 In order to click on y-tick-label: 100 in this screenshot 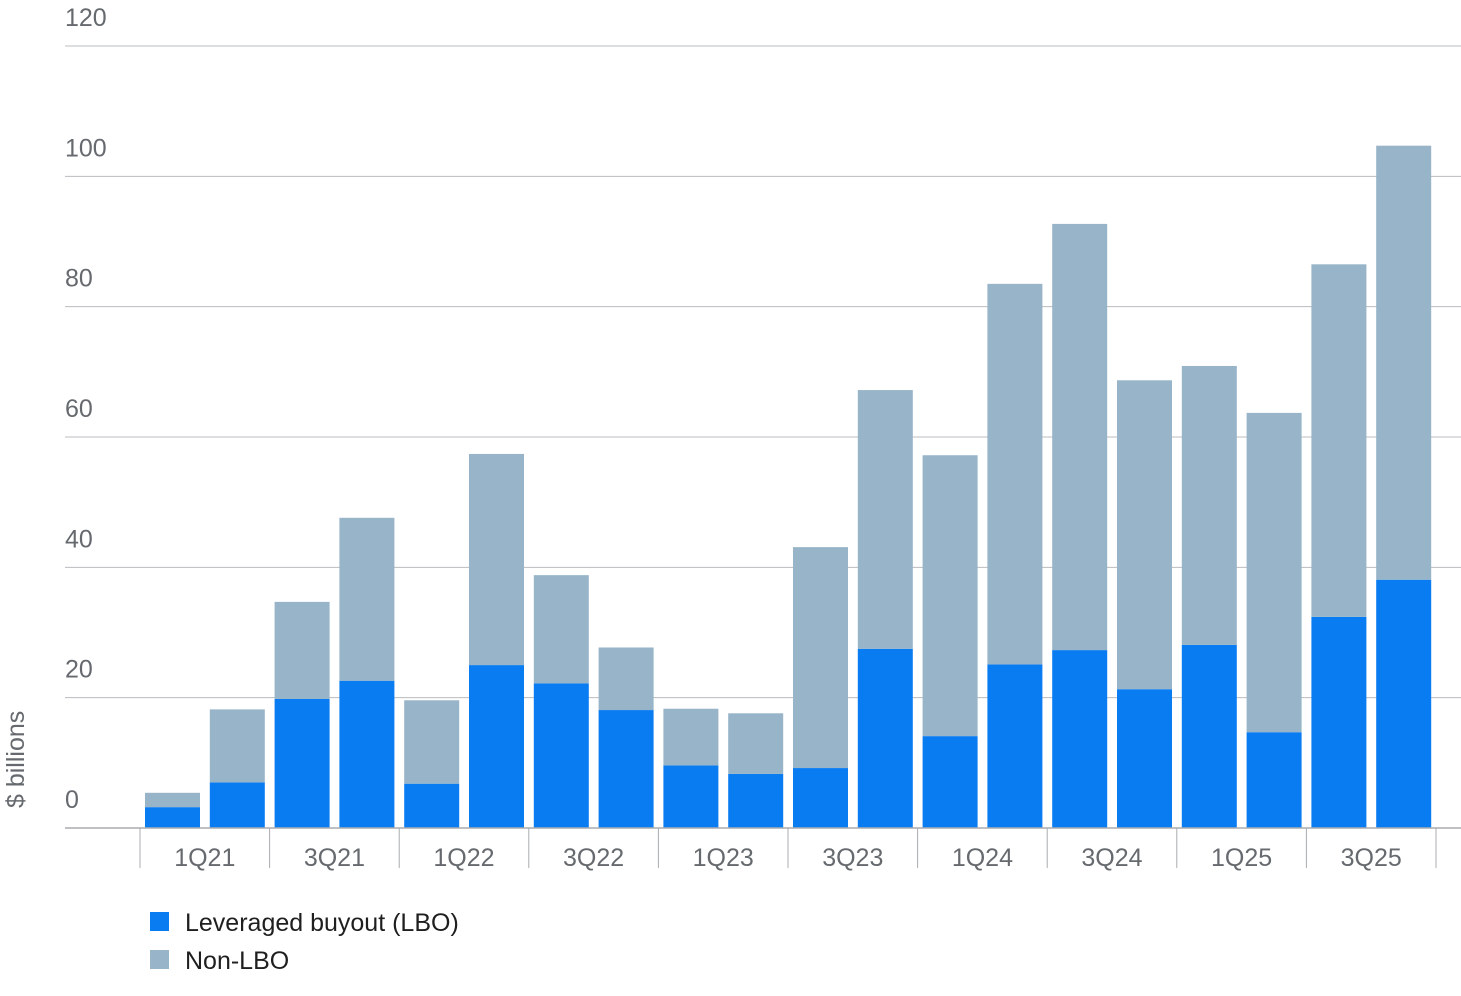, I will do `click(86, 148)`.